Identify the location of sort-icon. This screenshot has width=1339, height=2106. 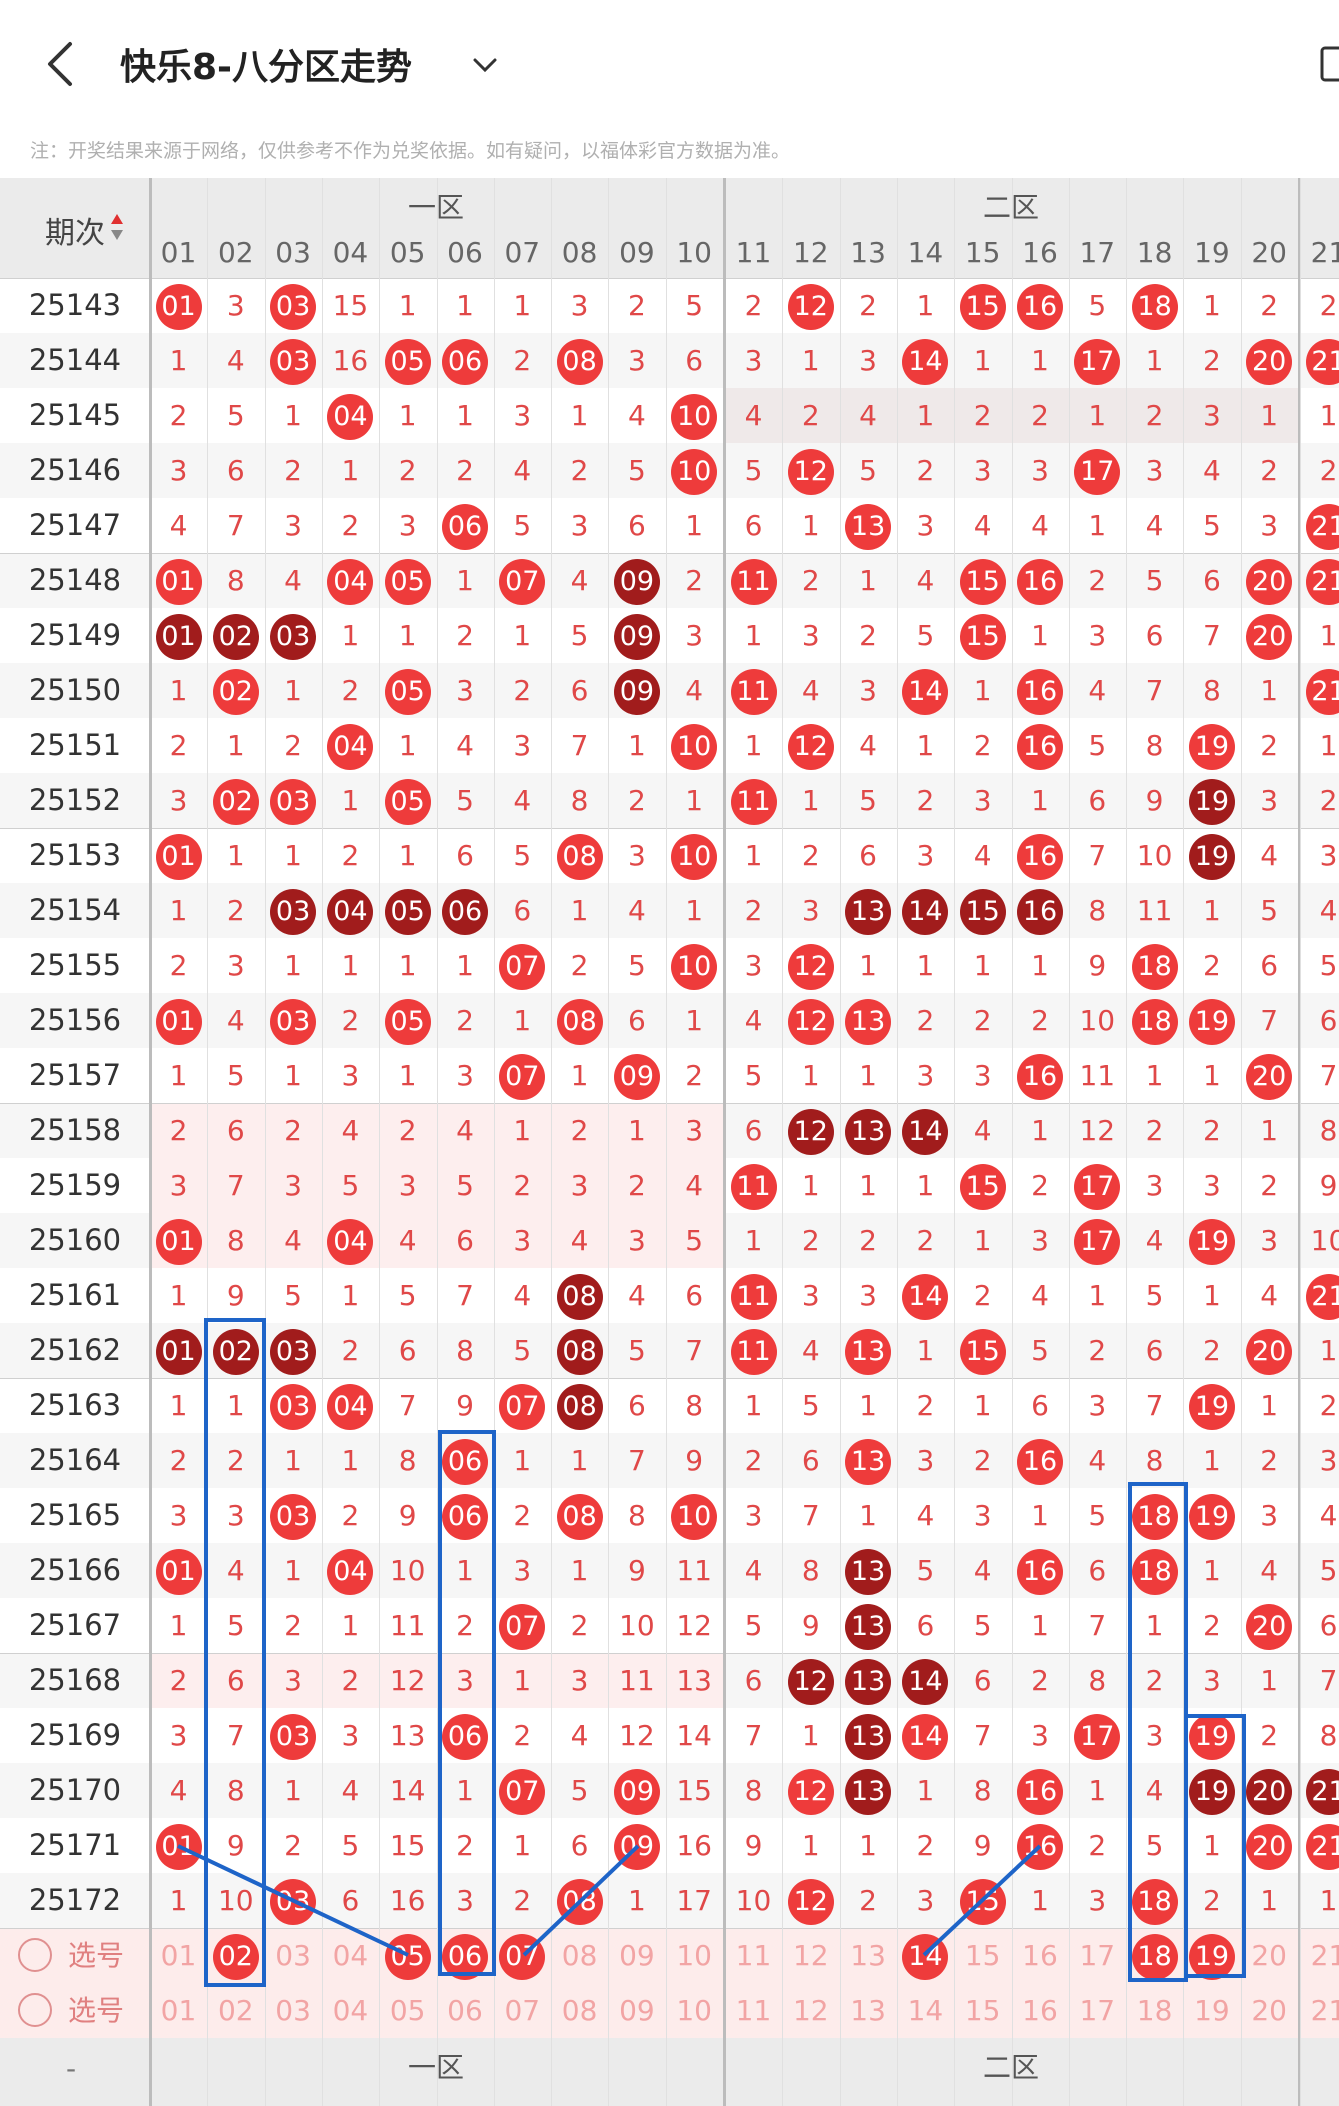
(117, 227).